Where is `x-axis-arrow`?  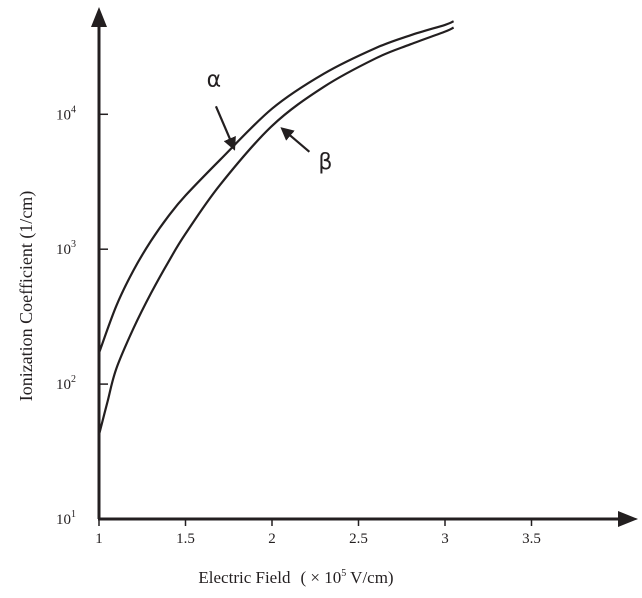
x-axis-arrow is located at coordinates (628, 519).